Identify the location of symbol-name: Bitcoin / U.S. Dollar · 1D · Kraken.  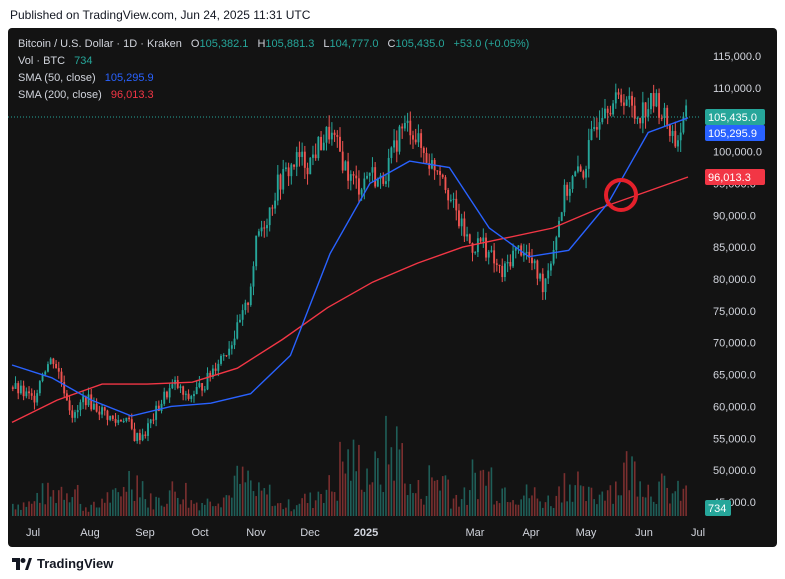
(100, 44).